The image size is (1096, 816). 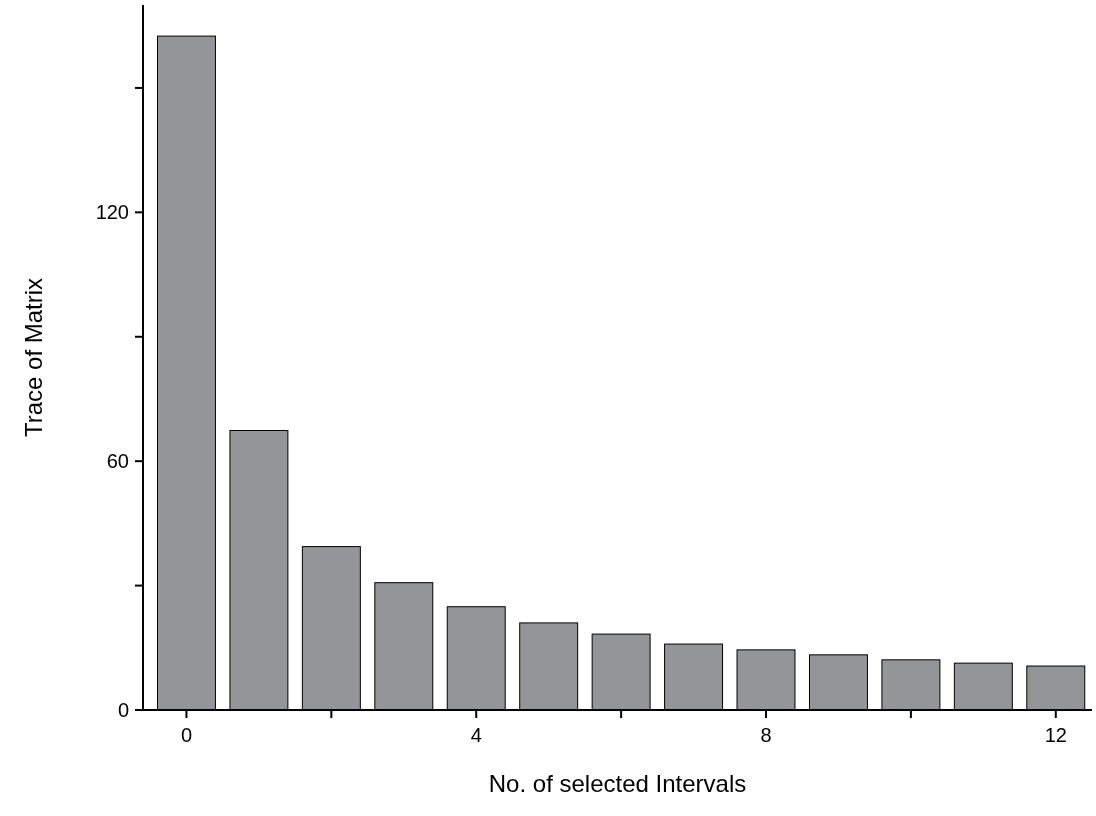 I want to click on x-tick-label: 12, so click(x=1055, y=735).